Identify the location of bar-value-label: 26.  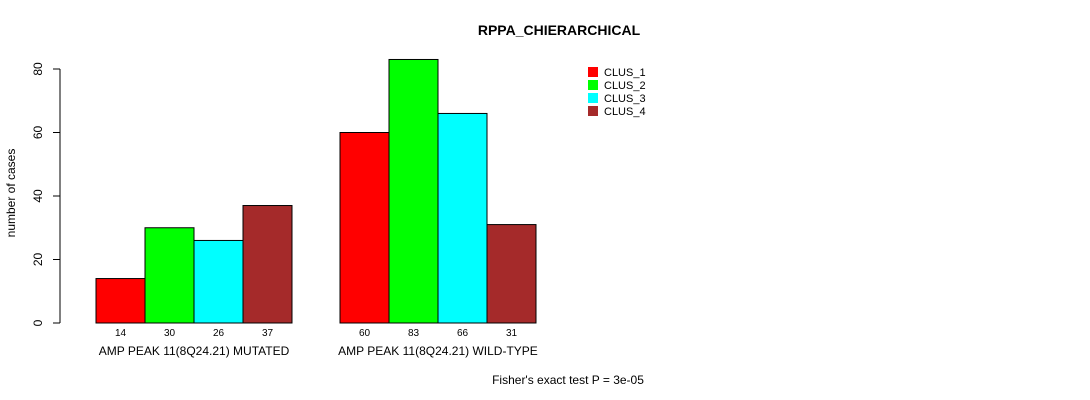
(219, 333).